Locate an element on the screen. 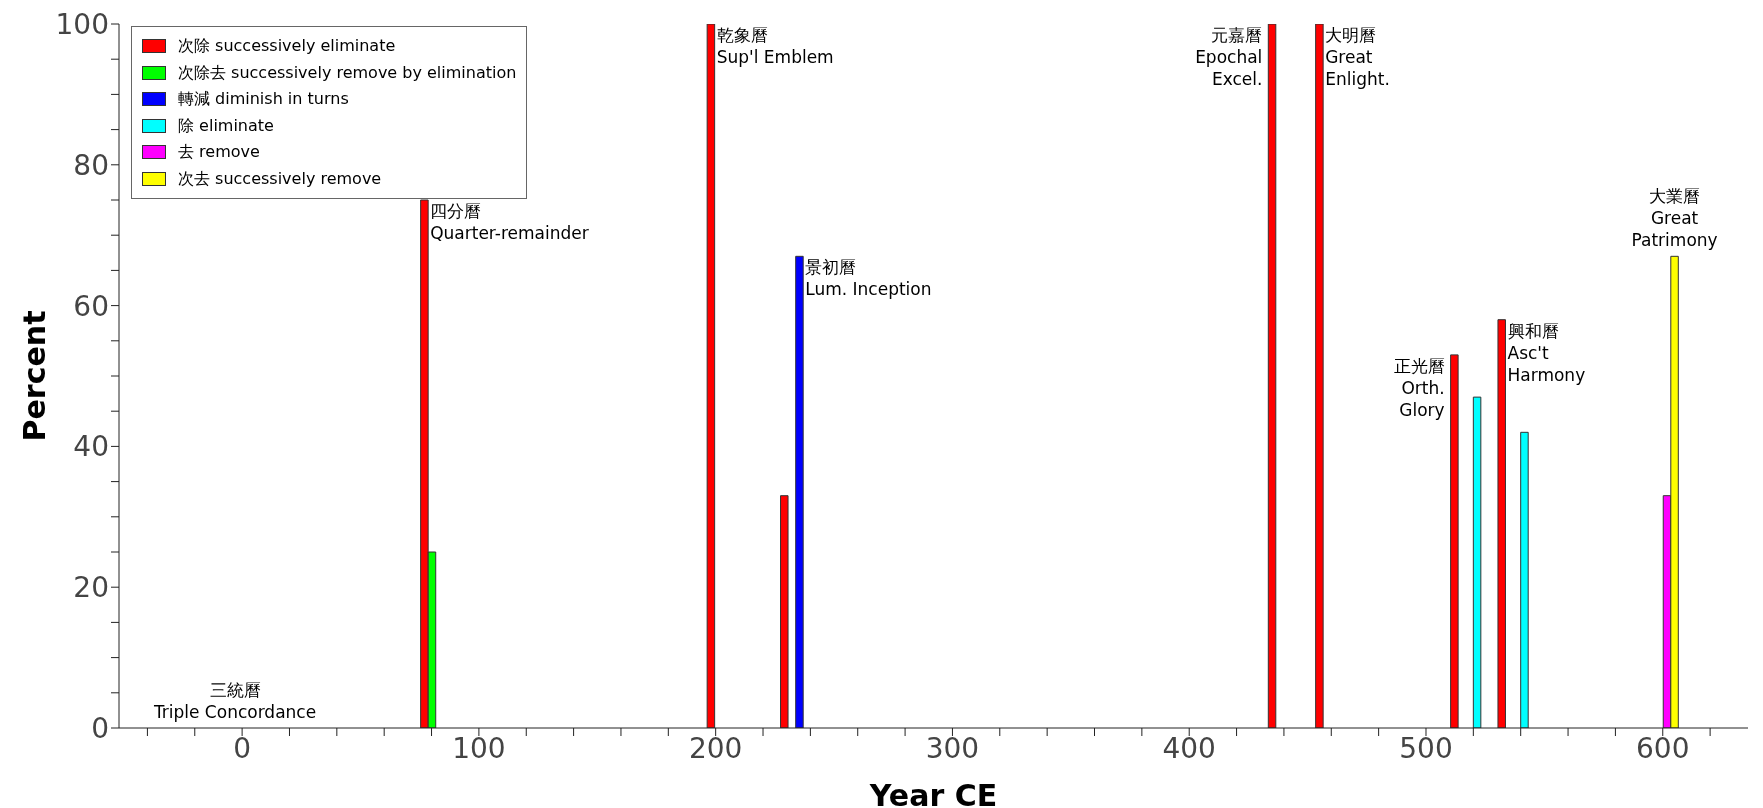 This screenshot has height=808, width=1763. annotation: 興和曆 Asc't Harmony is located at coordinates (1546, 352).